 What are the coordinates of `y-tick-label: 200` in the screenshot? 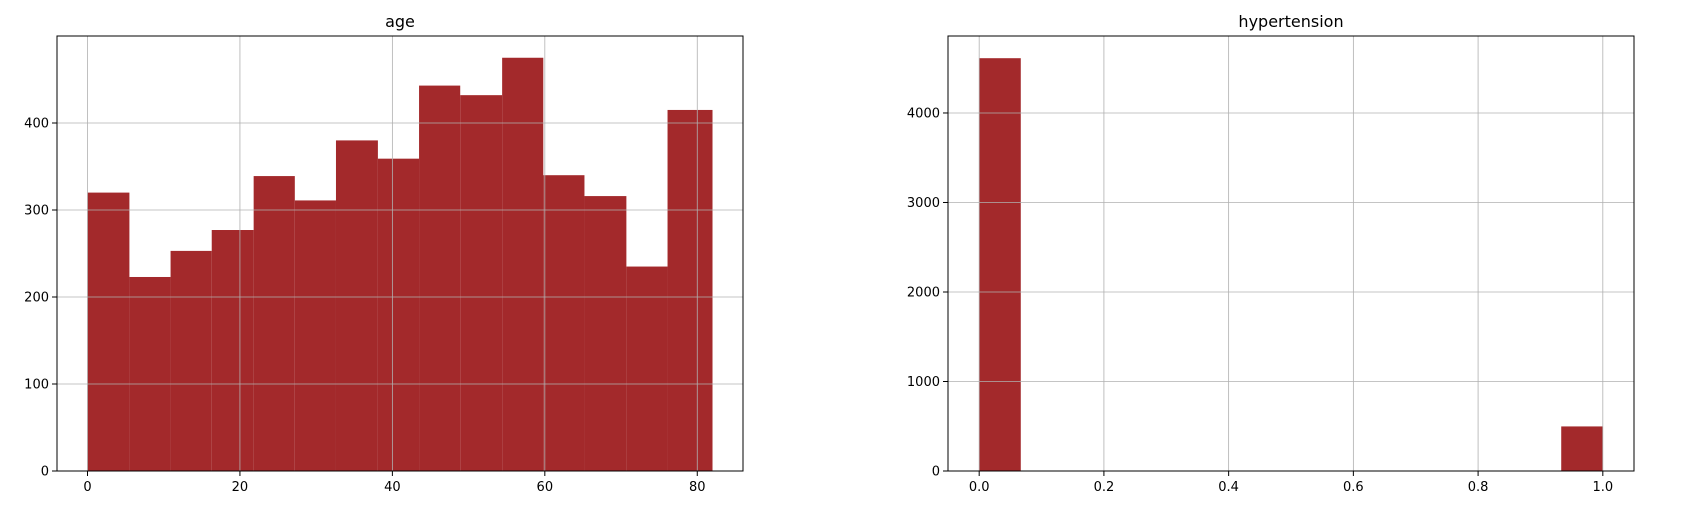 It's located at (36, 298).